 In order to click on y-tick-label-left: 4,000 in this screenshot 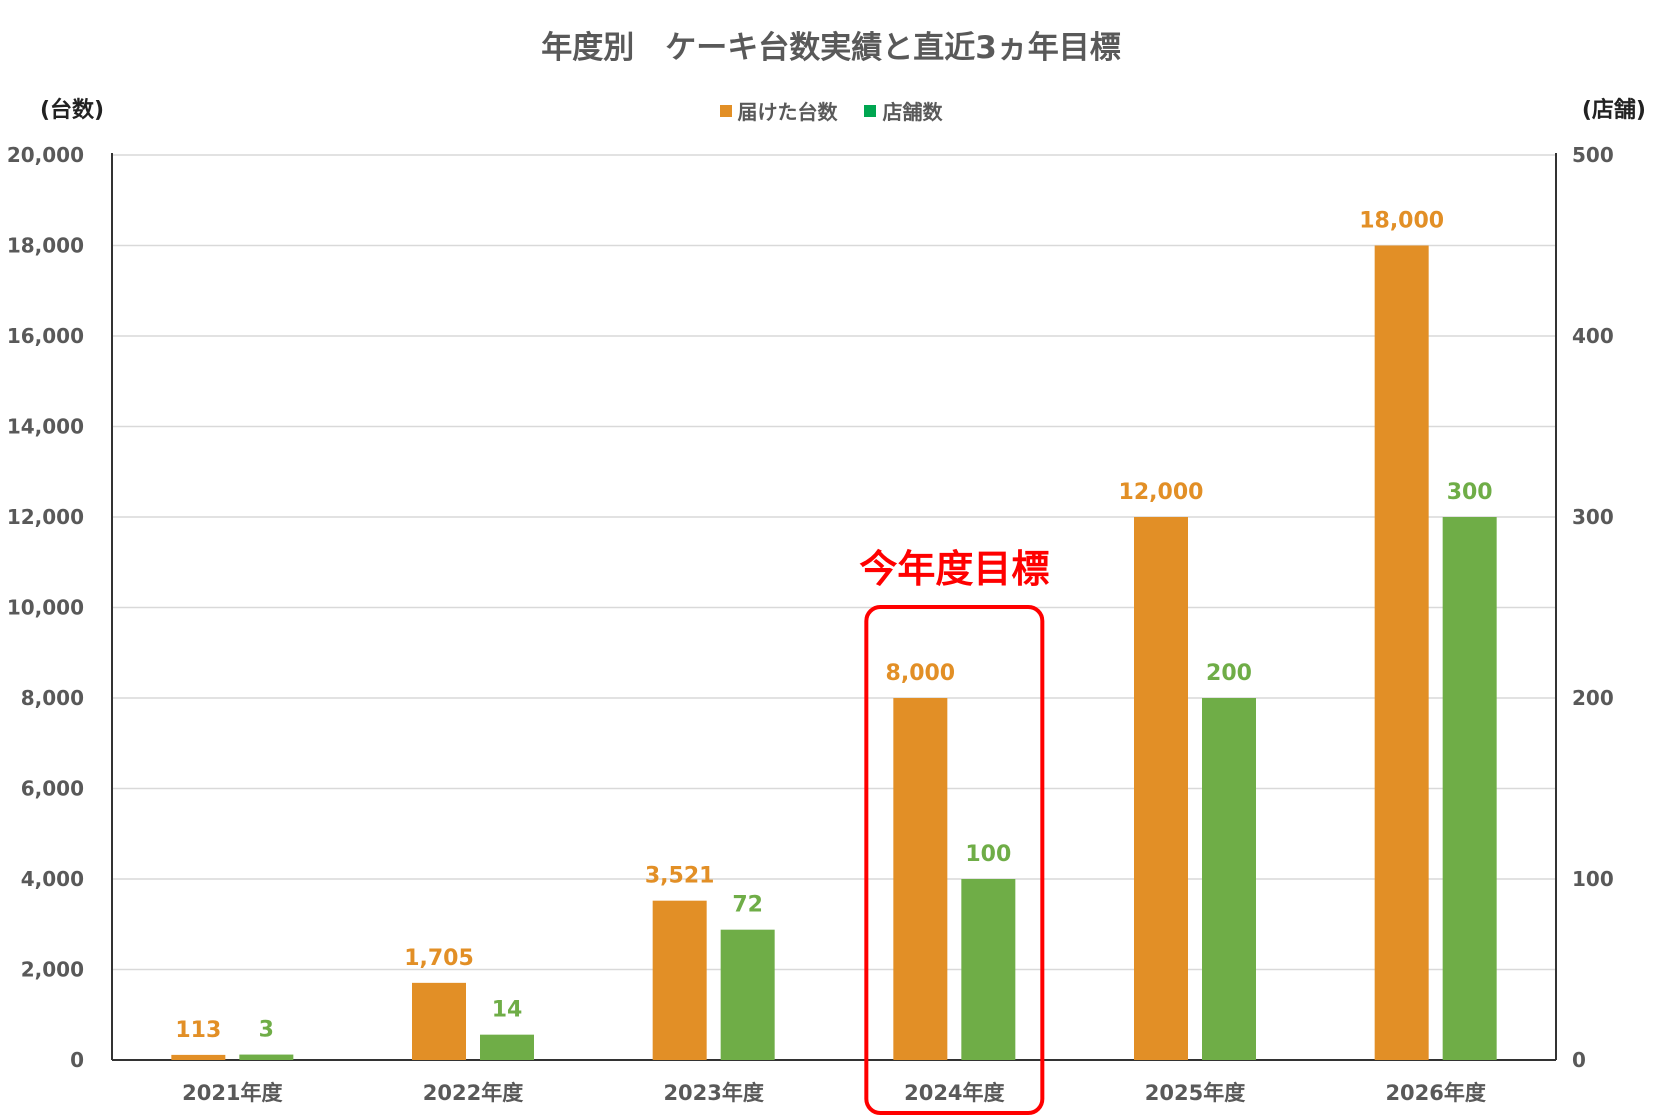, I will do `click(52, 879)`.